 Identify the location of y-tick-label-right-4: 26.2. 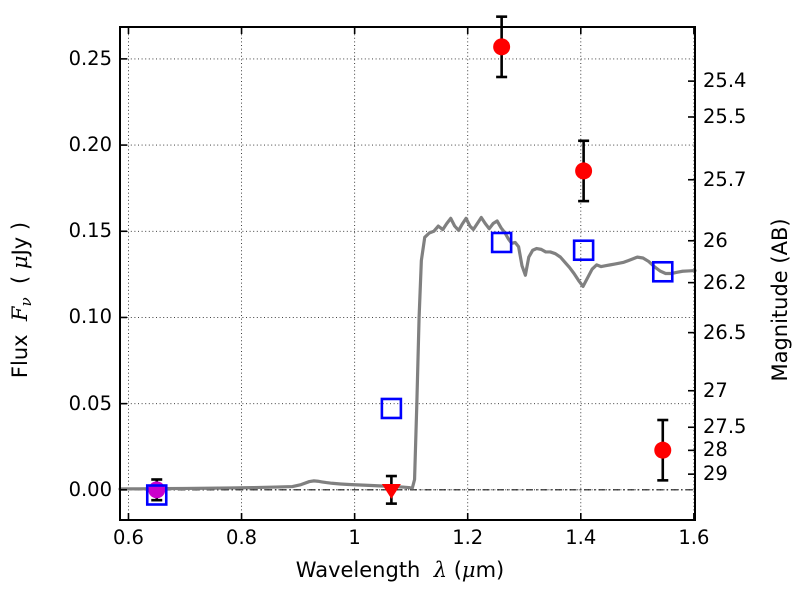
(725, 282).